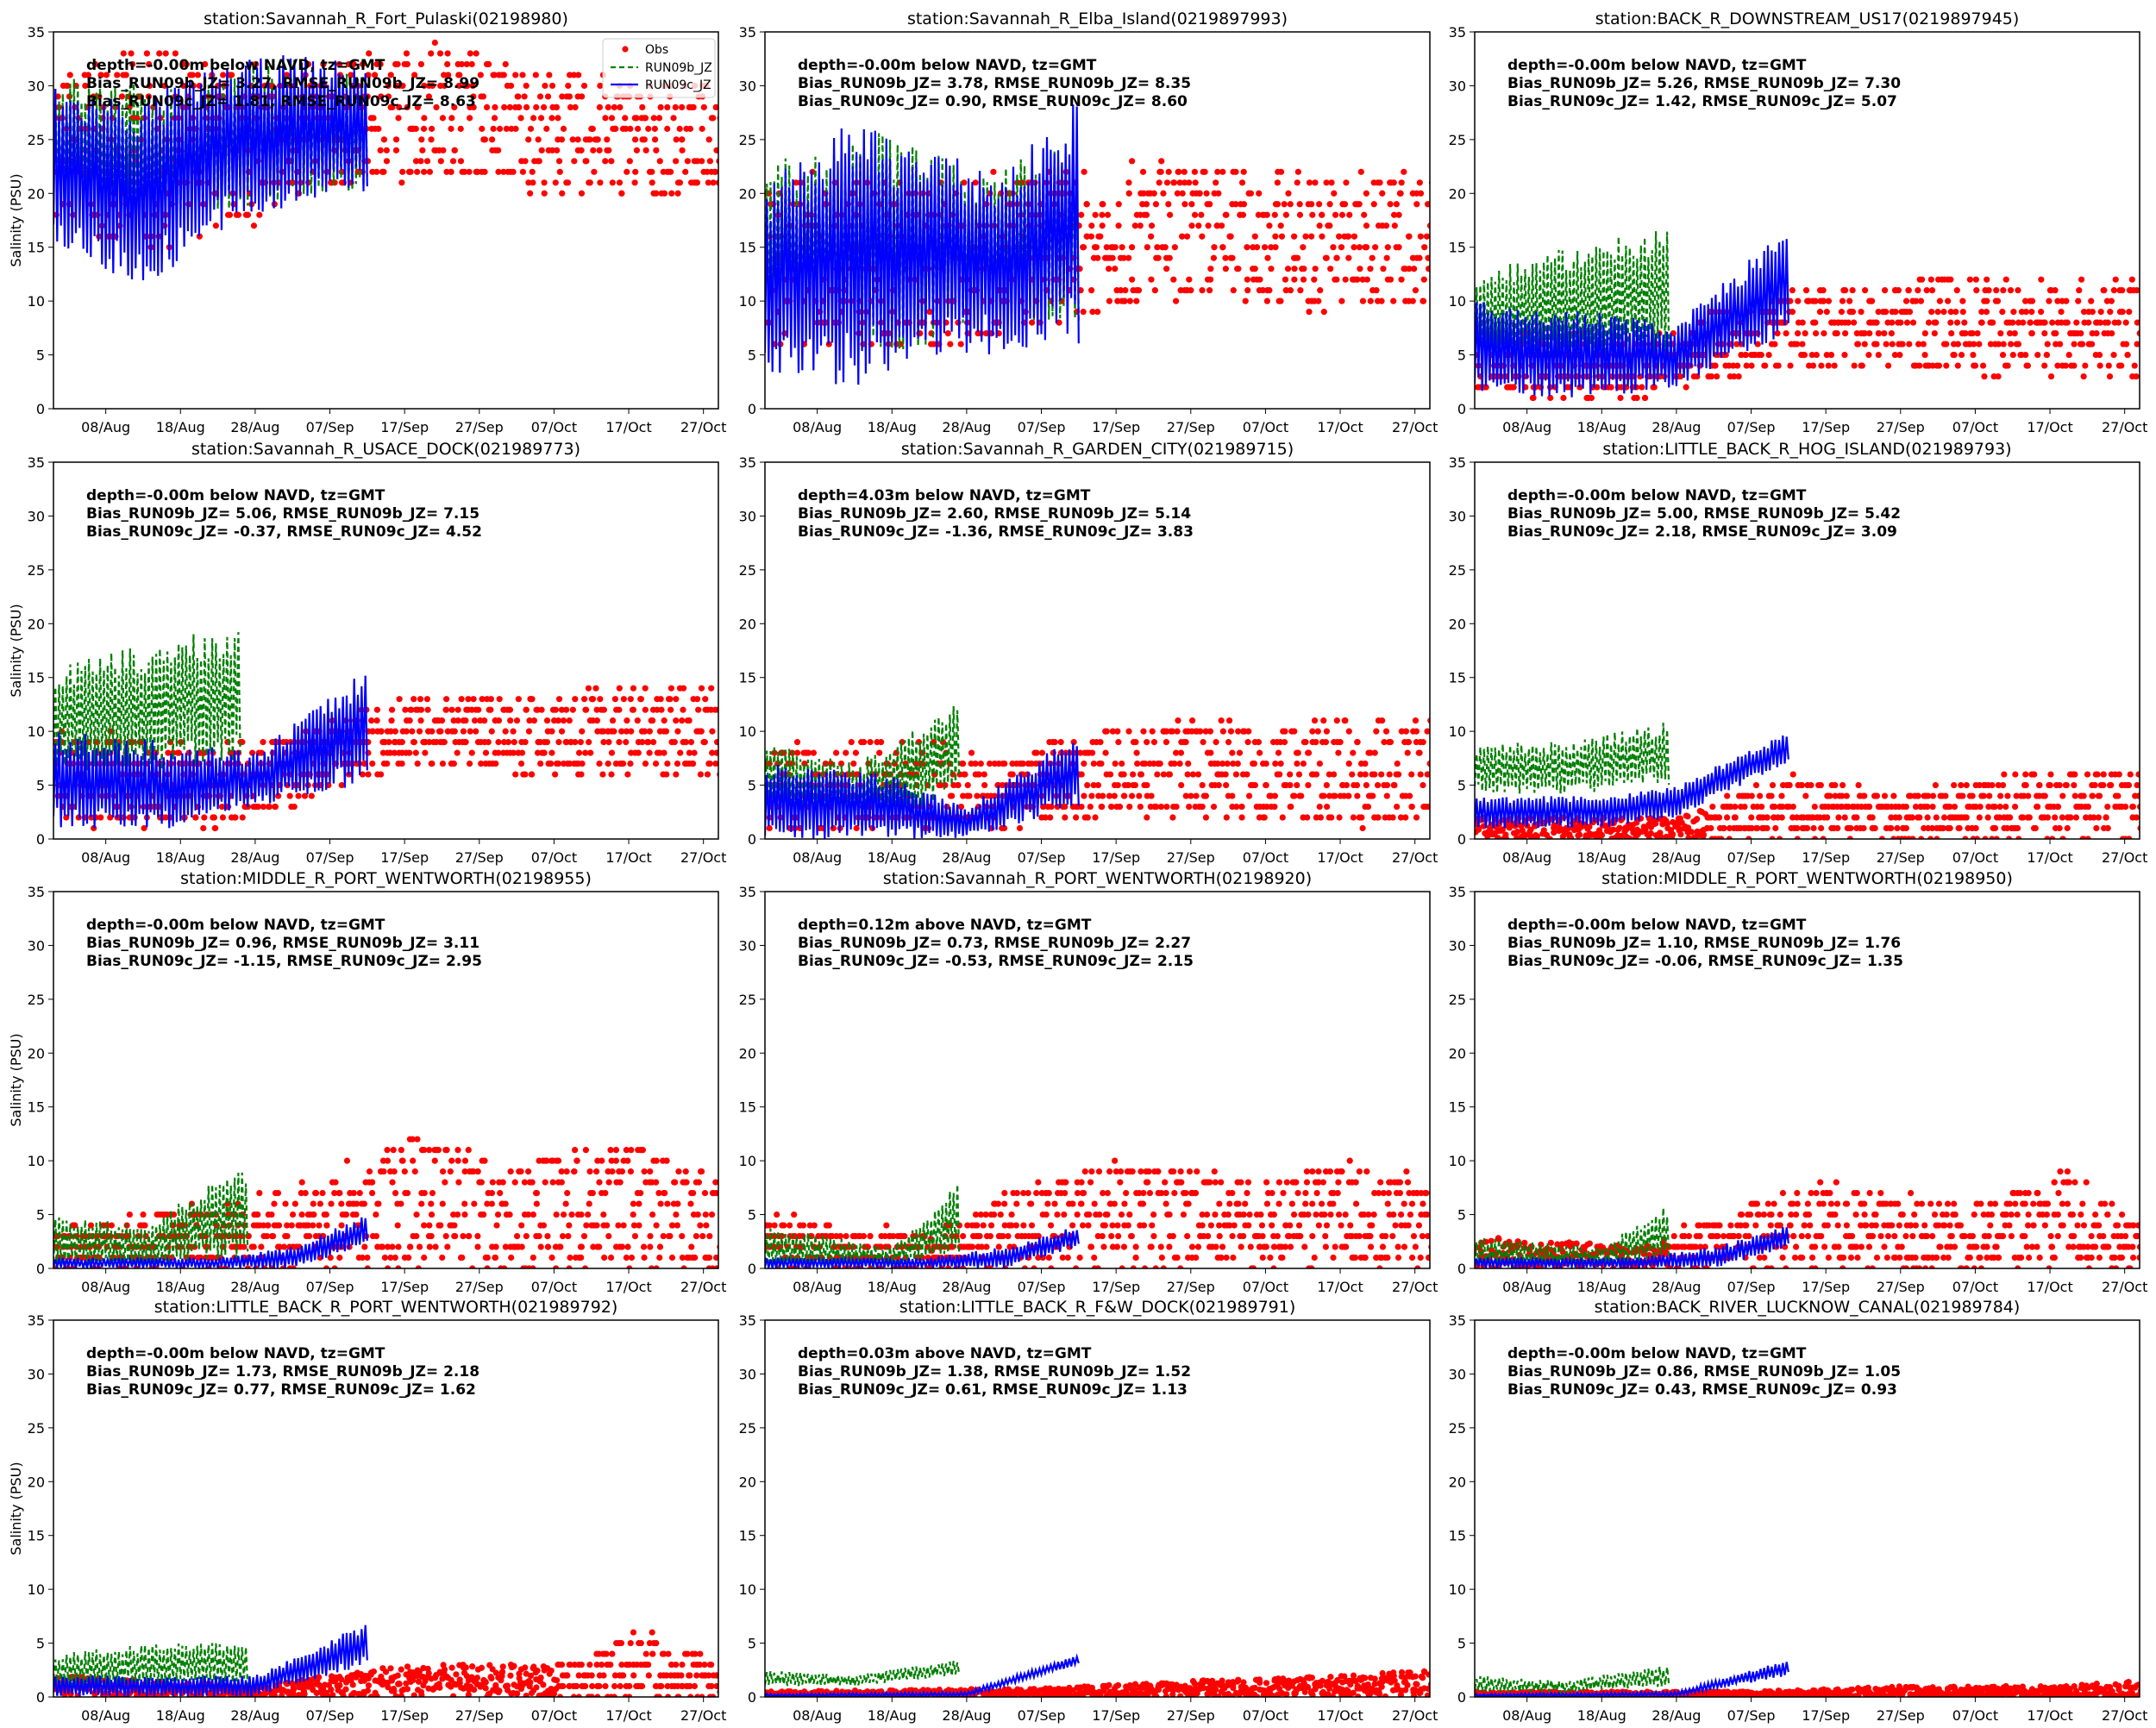 The image size is (2156, 1728). I want to click on run09b-line, so click(1572, 758).